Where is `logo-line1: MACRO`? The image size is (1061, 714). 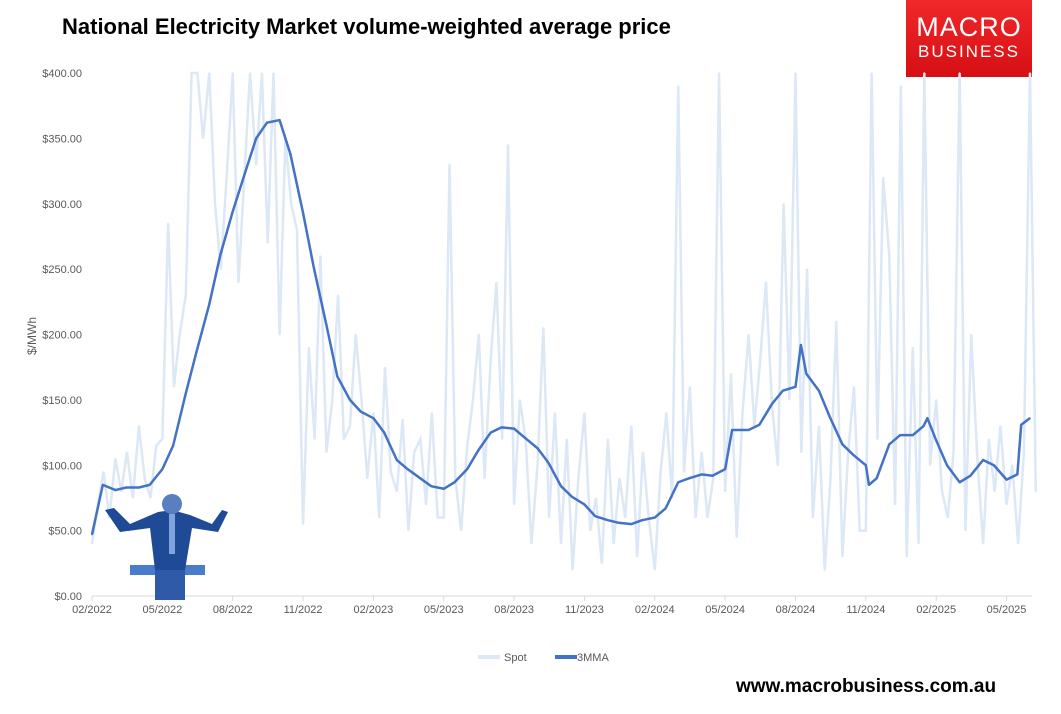 logo-line1: MACRO is located at coordinates (969, 27).